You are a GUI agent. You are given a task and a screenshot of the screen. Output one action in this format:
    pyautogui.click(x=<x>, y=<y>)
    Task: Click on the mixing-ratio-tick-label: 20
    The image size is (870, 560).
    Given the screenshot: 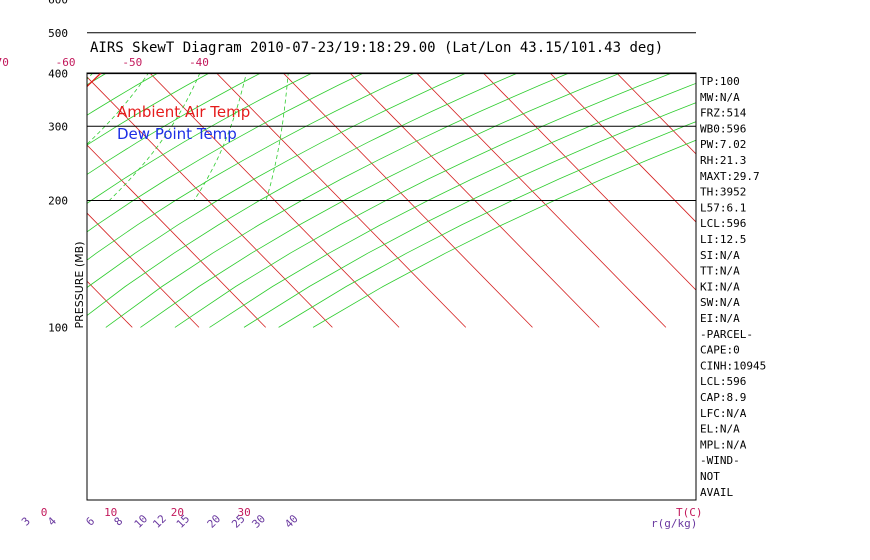 What is the action you would take?
    pyautogui.click(x=214, y=521)
    